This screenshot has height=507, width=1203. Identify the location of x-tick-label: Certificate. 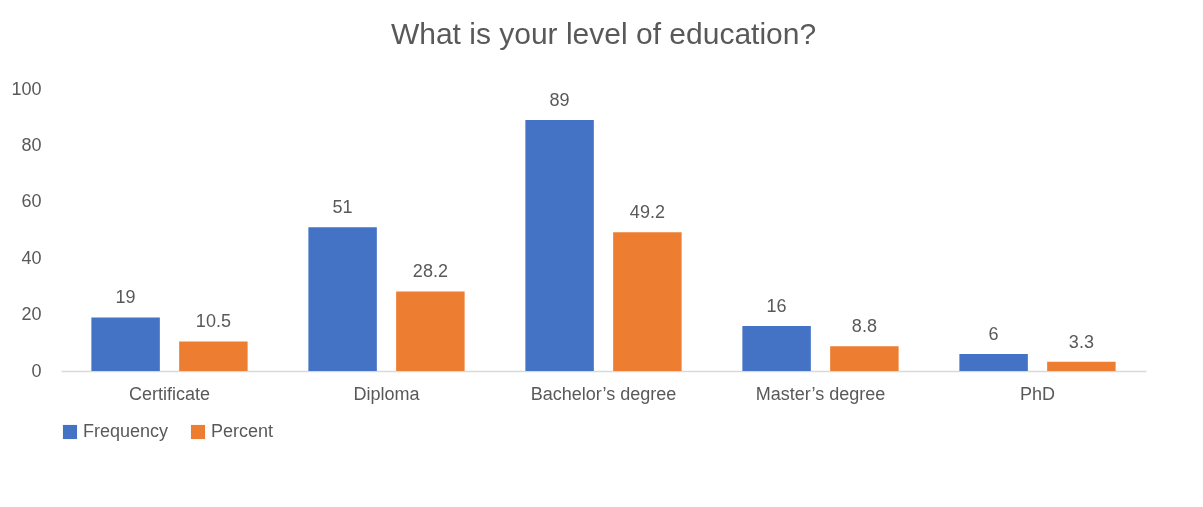
(169, 393).